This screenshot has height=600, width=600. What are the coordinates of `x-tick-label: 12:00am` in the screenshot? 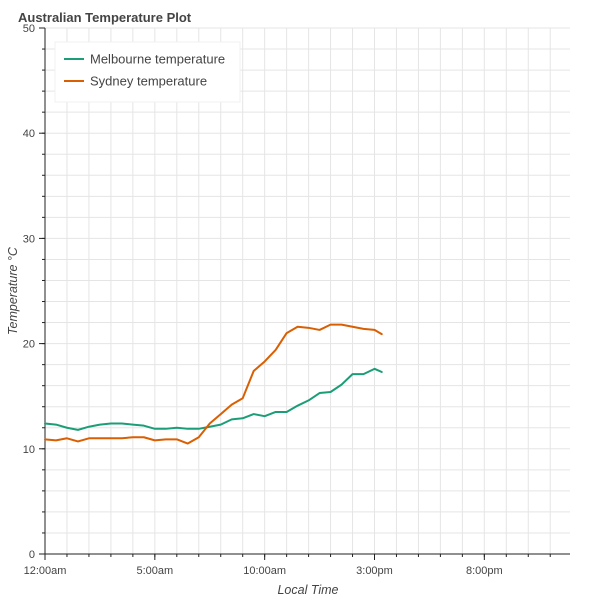 It's located at (45, 571).